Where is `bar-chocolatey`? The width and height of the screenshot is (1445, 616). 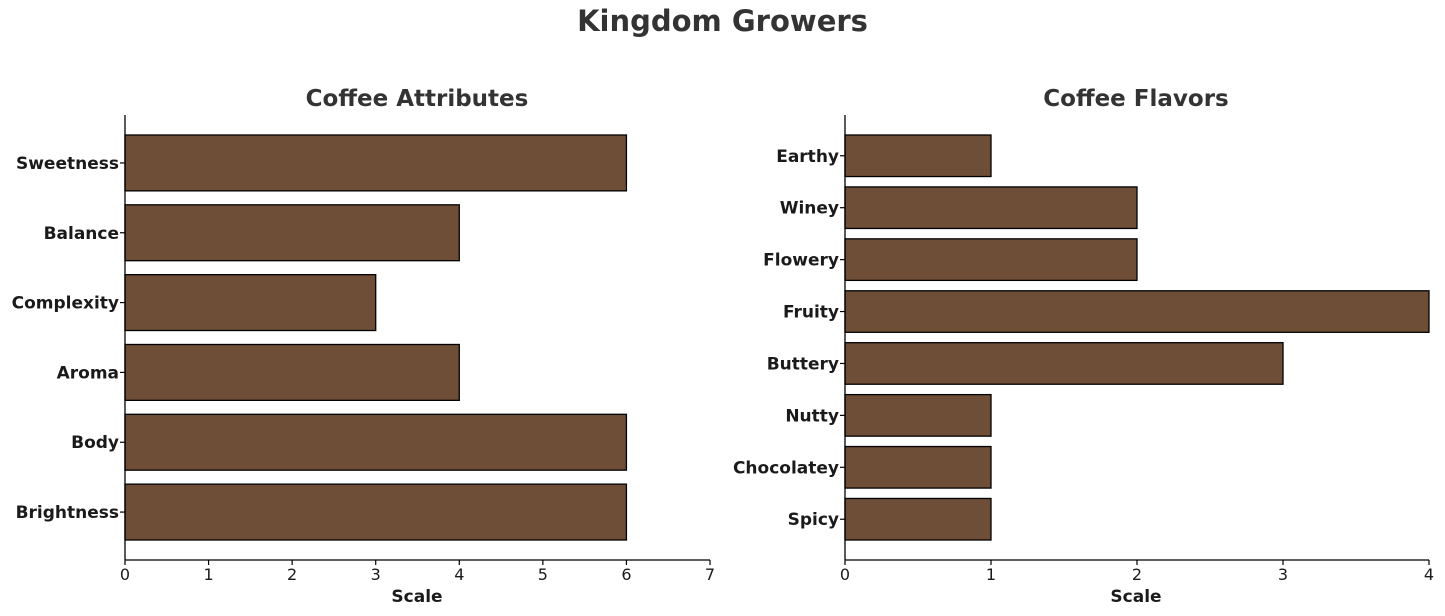 bar-chocolatey is located at coordinates (918, 467).